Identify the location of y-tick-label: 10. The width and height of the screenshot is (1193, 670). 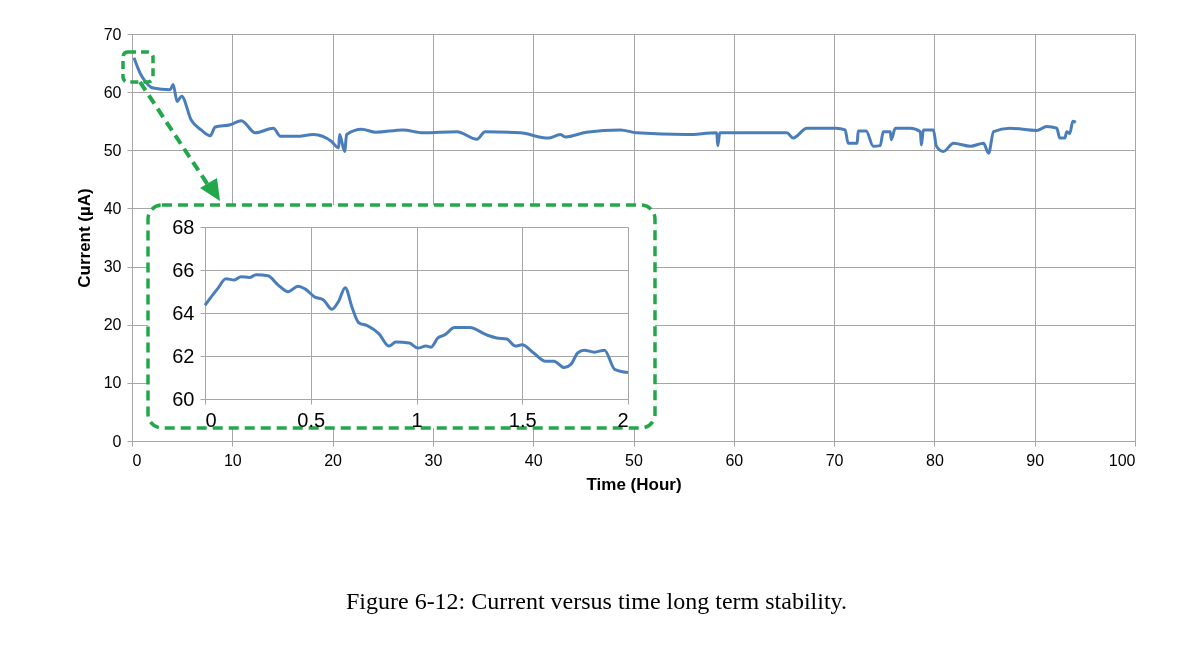
(112, 383).